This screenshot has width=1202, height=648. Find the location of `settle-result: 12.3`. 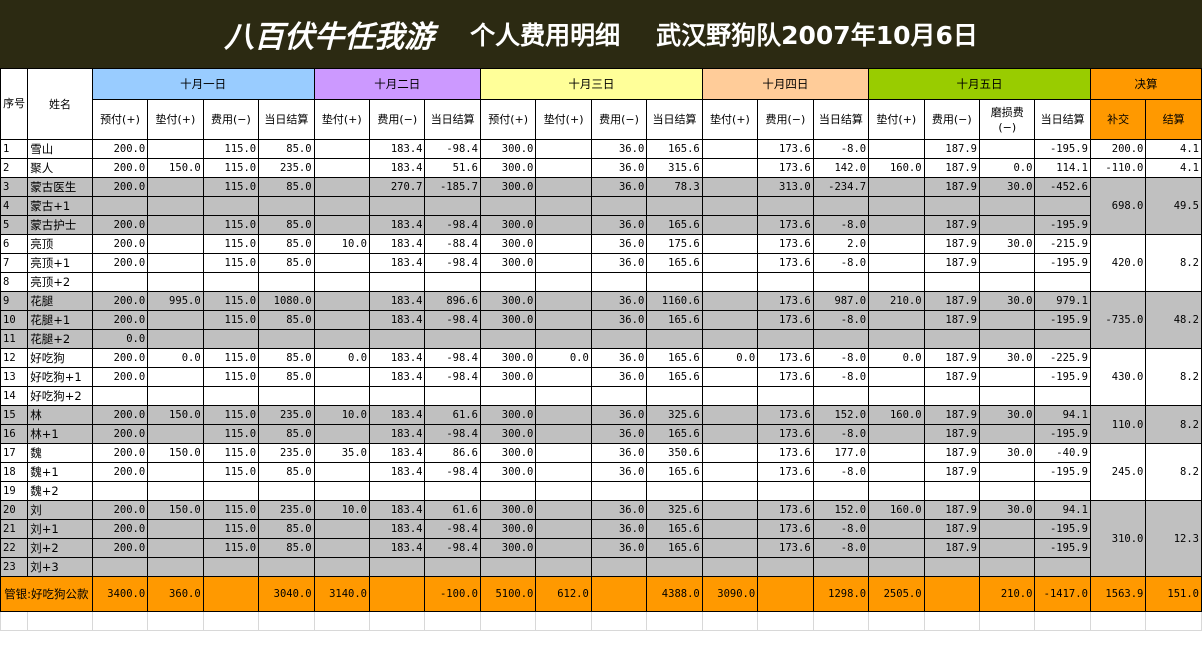

settle-result: 12.3 is located at coordinates (1173, 538).